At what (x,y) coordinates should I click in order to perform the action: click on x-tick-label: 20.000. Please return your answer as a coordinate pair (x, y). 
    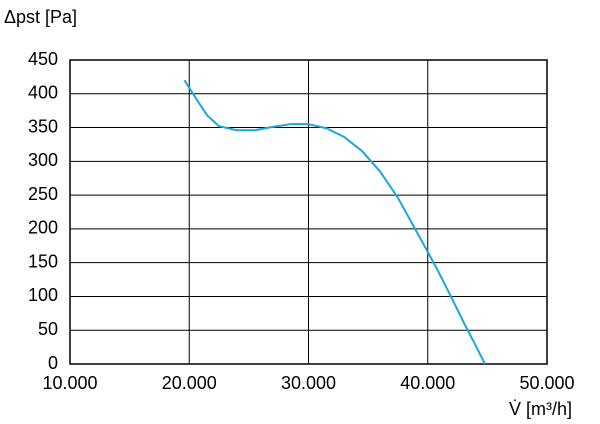
    Looking at the image, I should click on (189, 383).